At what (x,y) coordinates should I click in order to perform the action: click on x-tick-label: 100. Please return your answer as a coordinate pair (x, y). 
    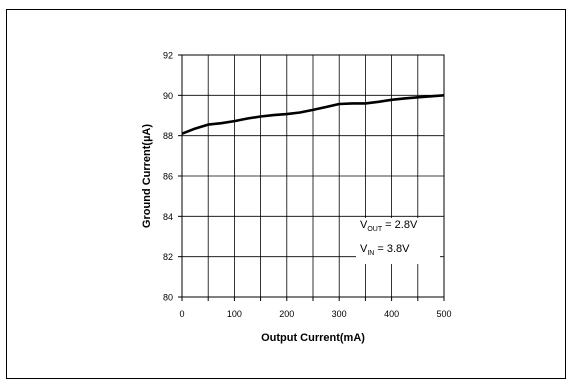
    Looking at the image, I should click on (234, 314).